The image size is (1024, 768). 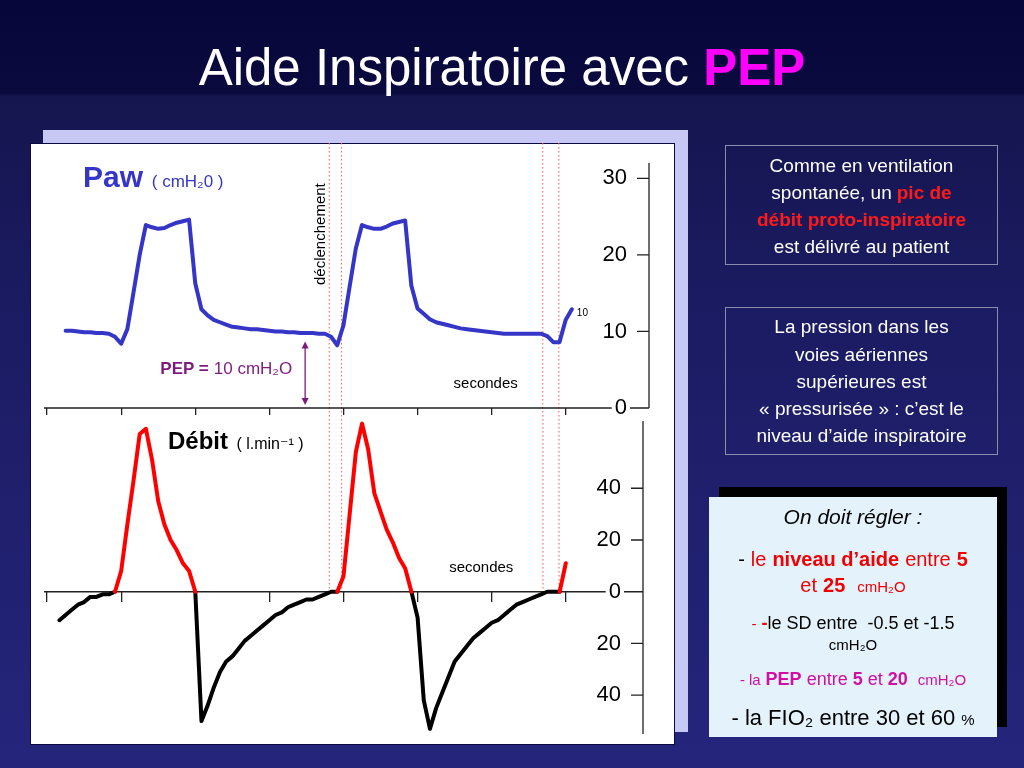 I want to click on annotation: PEP = 10 cmH₂O, so click(x=226, y=369).